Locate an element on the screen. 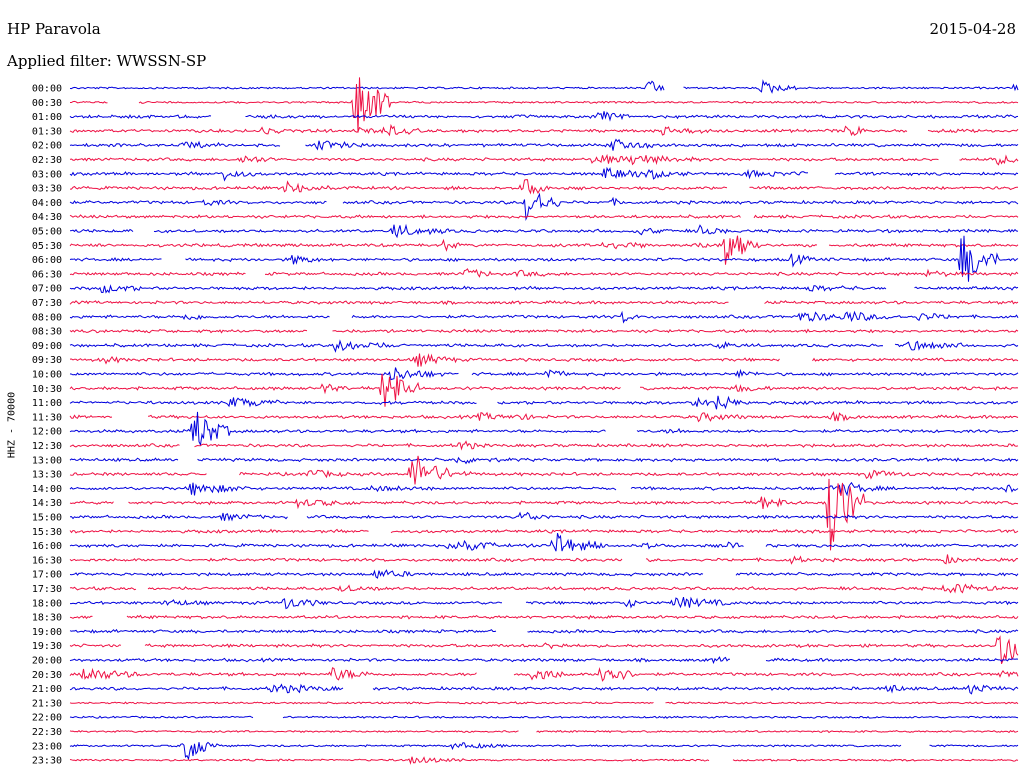 Image resolution: width=1024 pixels, height=780 pixels. station-title: HP Paravola is located at coordinates (54, 29).